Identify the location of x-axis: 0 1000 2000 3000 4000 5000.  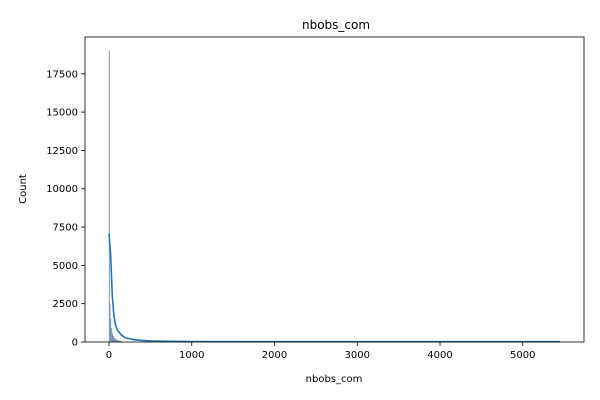
(320, 351).